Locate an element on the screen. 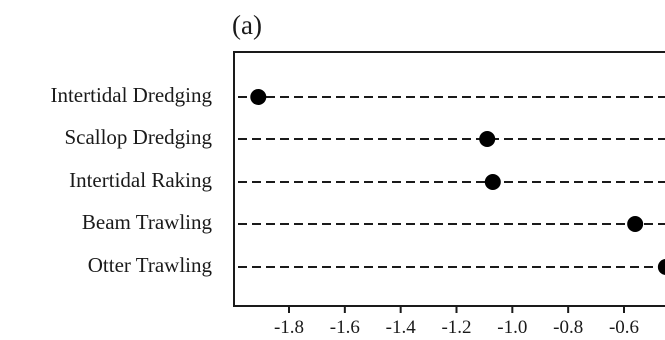 The height and width of the screenshot is (340, 665). x-tick-label: -1.4 is located at coordinates (400, 327).